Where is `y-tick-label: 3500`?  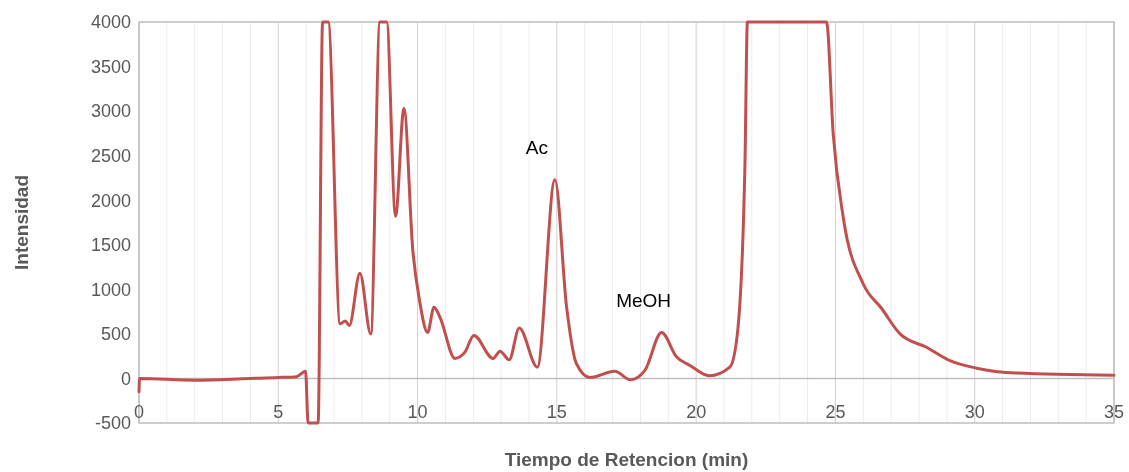
y-tick-label: 3500 is located at coordinates (110, 66).